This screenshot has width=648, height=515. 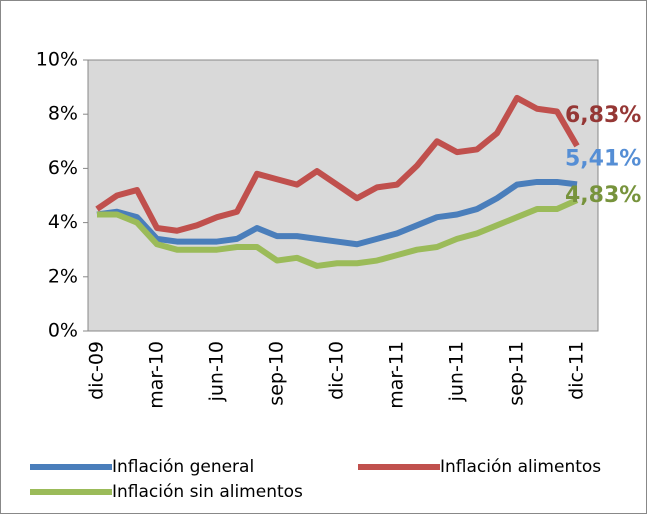 I want to click on x-tick-label: dic-09, so click(x=97, y=370).